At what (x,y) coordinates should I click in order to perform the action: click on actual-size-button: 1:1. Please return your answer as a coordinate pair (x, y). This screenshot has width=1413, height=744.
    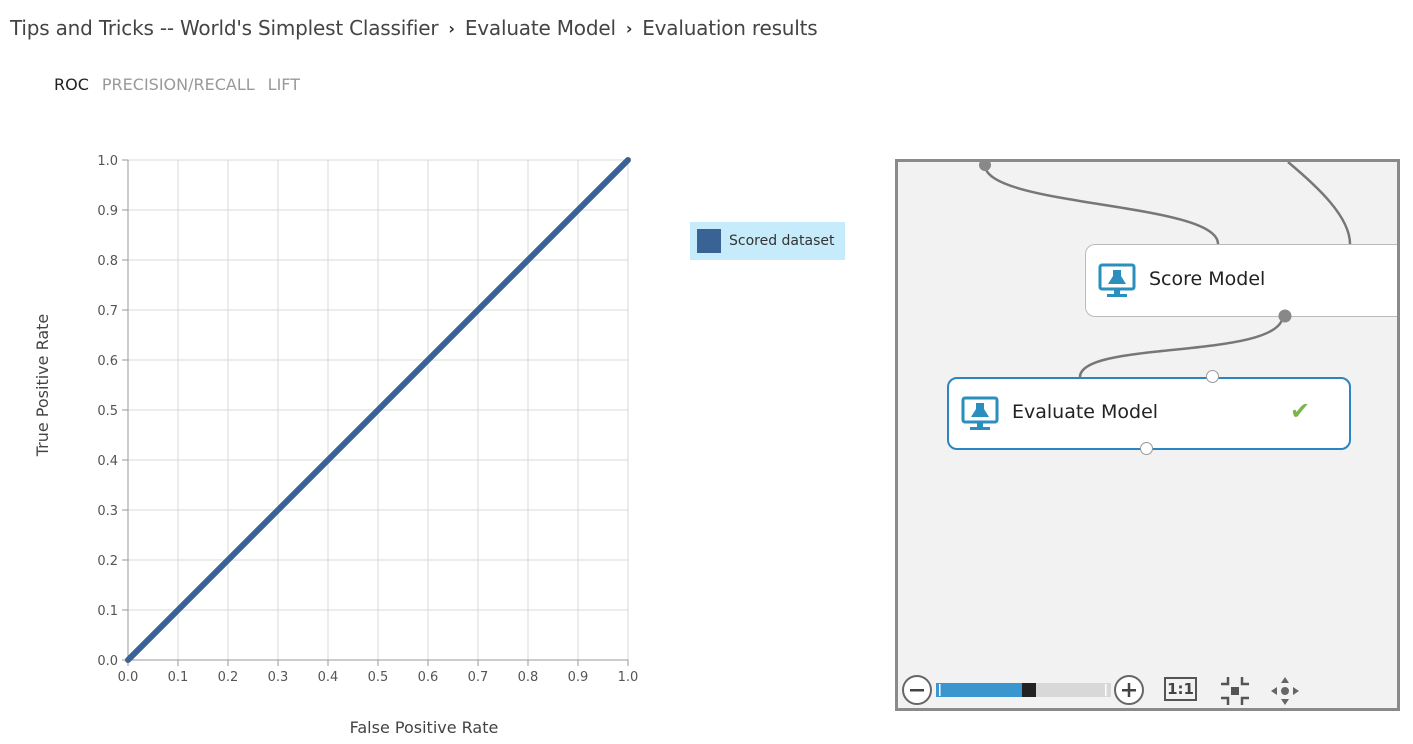
    Looking at the image, I should click on (1180, 689).